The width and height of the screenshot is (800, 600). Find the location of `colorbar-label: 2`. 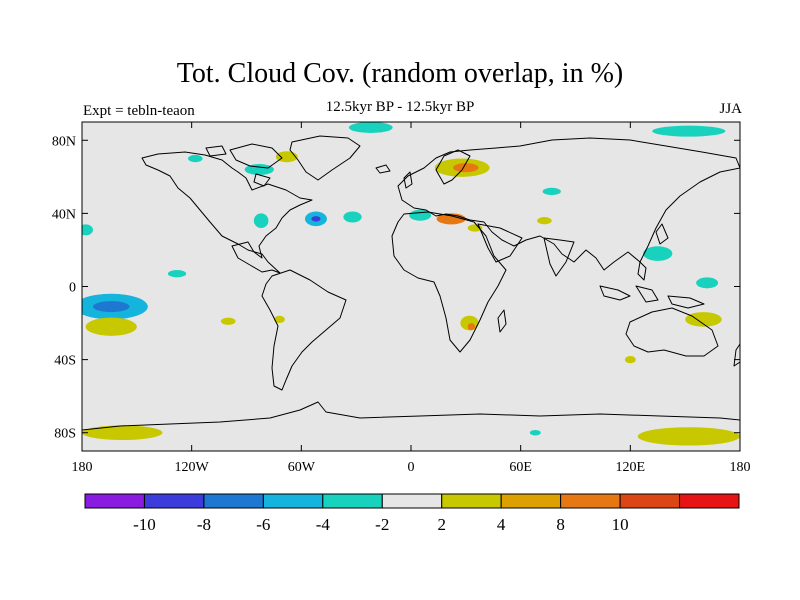

colorbar-label: 2 is located at coordinates (441, 524).